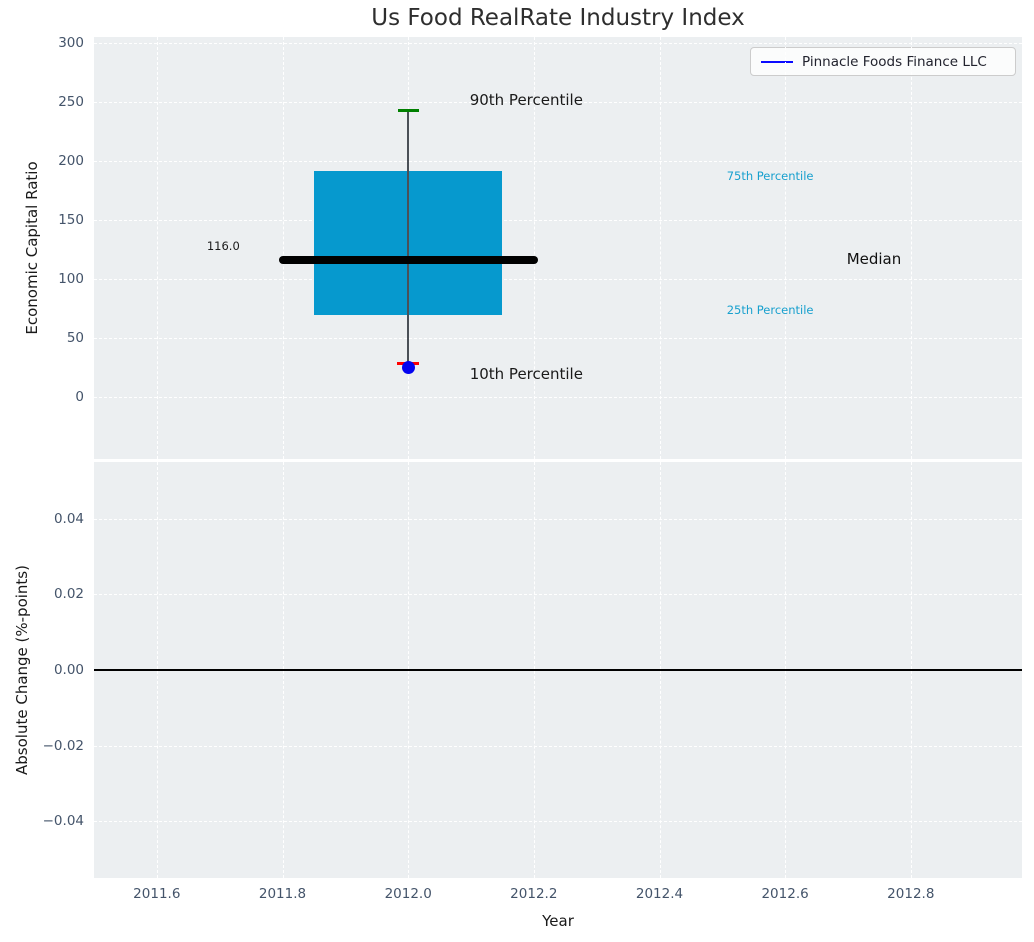 The width and height of the screenshot is (1034, 942). Describe the element at coordinates (79, 396) in the screenshot. I see `y-tick-label: 0` at that location.